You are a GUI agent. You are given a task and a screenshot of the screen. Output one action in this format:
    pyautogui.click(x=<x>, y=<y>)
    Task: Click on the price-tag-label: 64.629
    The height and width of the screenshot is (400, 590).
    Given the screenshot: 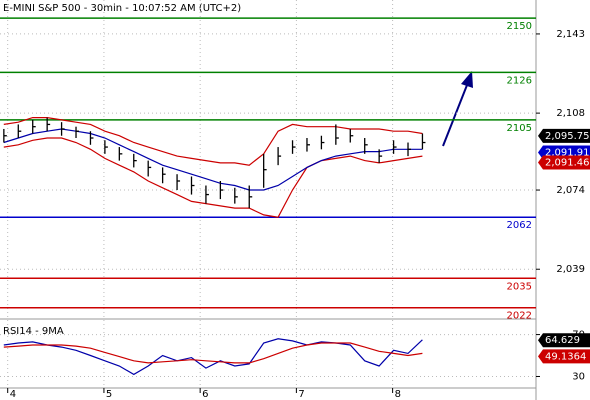 What is the action you would take?
    pyautogui.click(x=562, y=340)
    